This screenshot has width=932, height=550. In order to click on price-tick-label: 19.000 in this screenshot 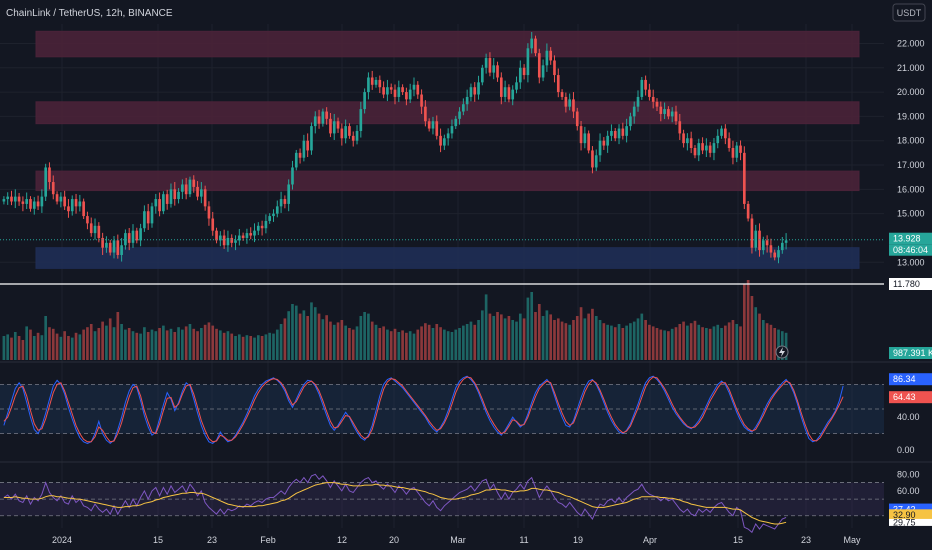, I will do `click(911, 116)`.